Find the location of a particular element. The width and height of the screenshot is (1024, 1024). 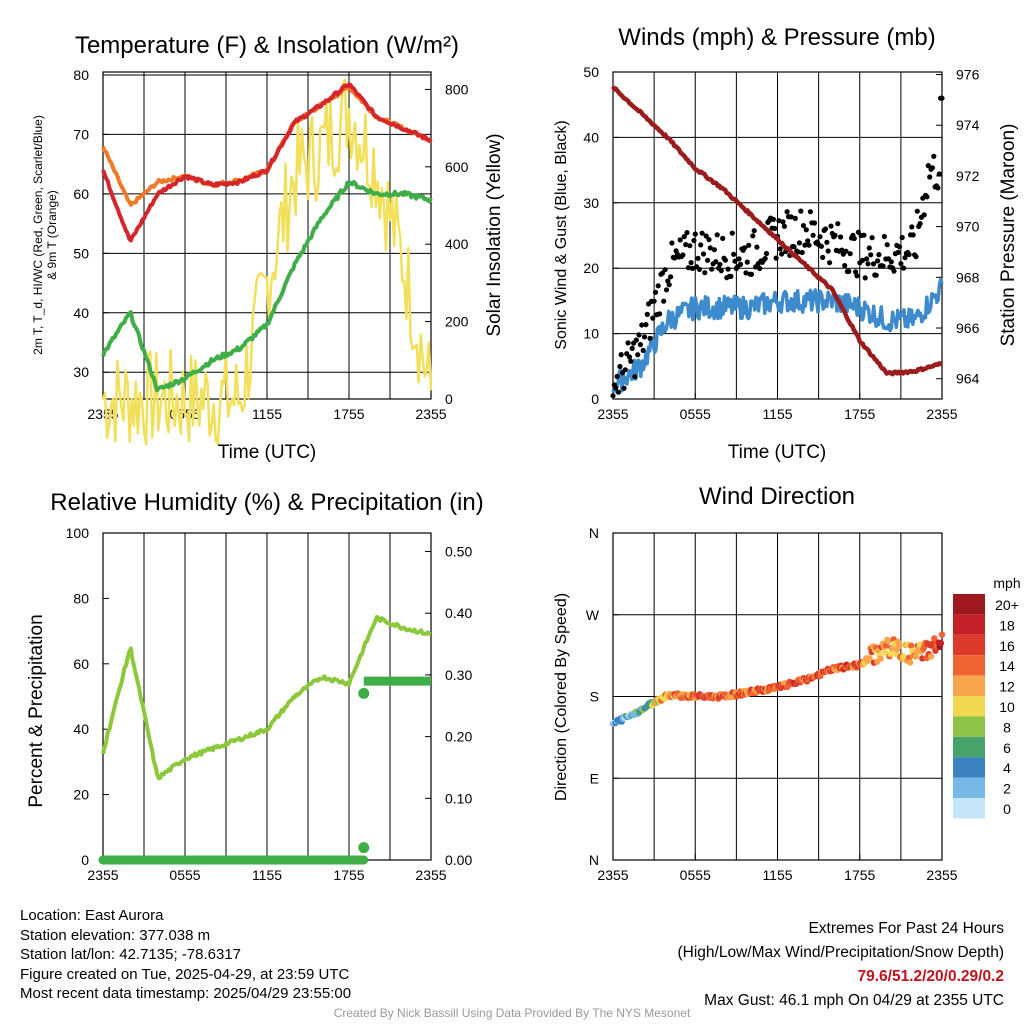

temperature-y-axis-label-line2: & 9m T (Orange) is located at coordinates (52, 235).